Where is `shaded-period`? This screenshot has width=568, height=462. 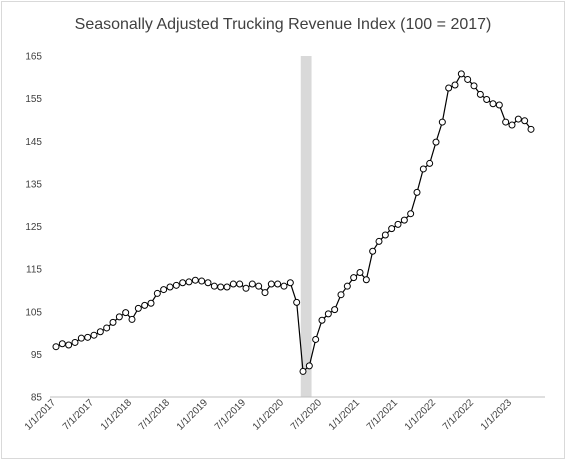
shaded-period is located at coordinates (306, 226).